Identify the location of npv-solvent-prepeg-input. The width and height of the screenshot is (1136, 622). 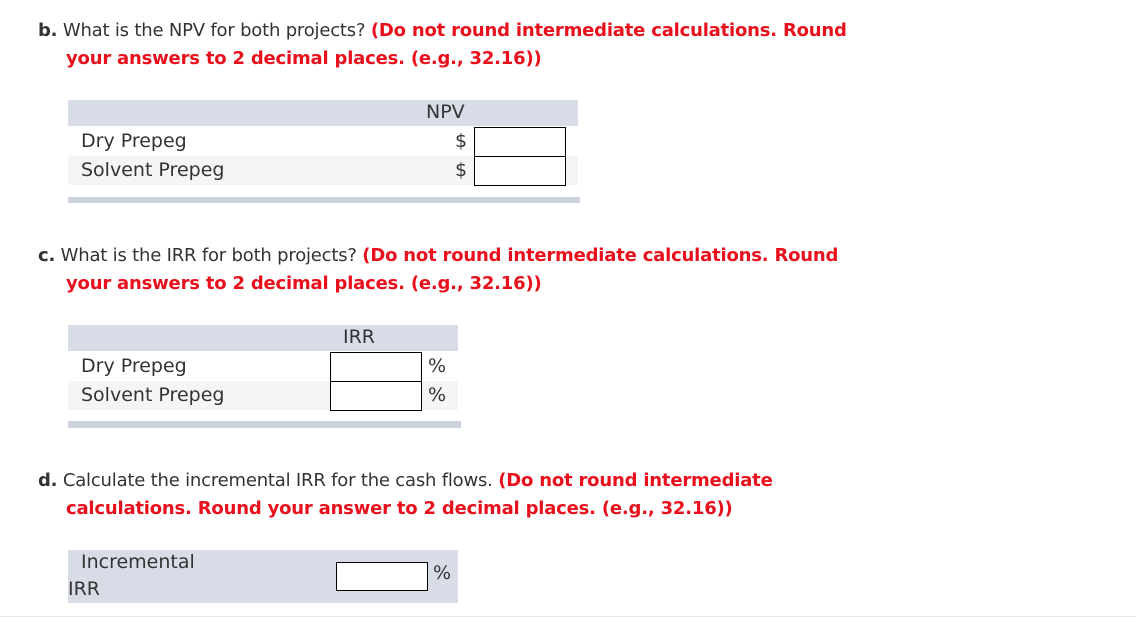
(520, 171).